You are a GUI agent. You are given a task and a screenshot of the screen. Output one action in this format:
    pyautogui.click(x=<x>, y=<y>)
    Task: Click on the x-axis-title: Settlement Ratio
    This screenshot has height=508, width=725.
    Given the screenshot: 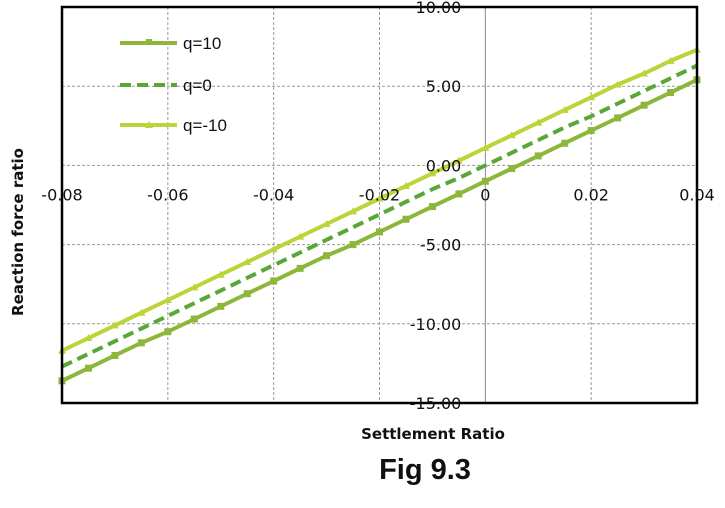 What is the action you would take?
    pyautogui.click(x=433, y=434)
    